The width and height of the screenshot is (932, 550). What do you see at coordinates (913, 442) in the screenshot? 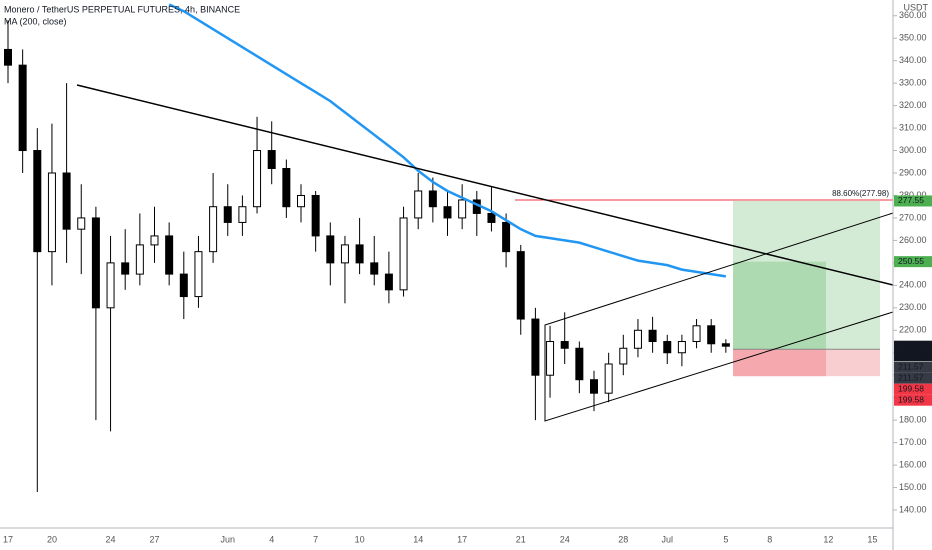
I see `y-tick-label: 170.00` at bounding box center [913, 442].